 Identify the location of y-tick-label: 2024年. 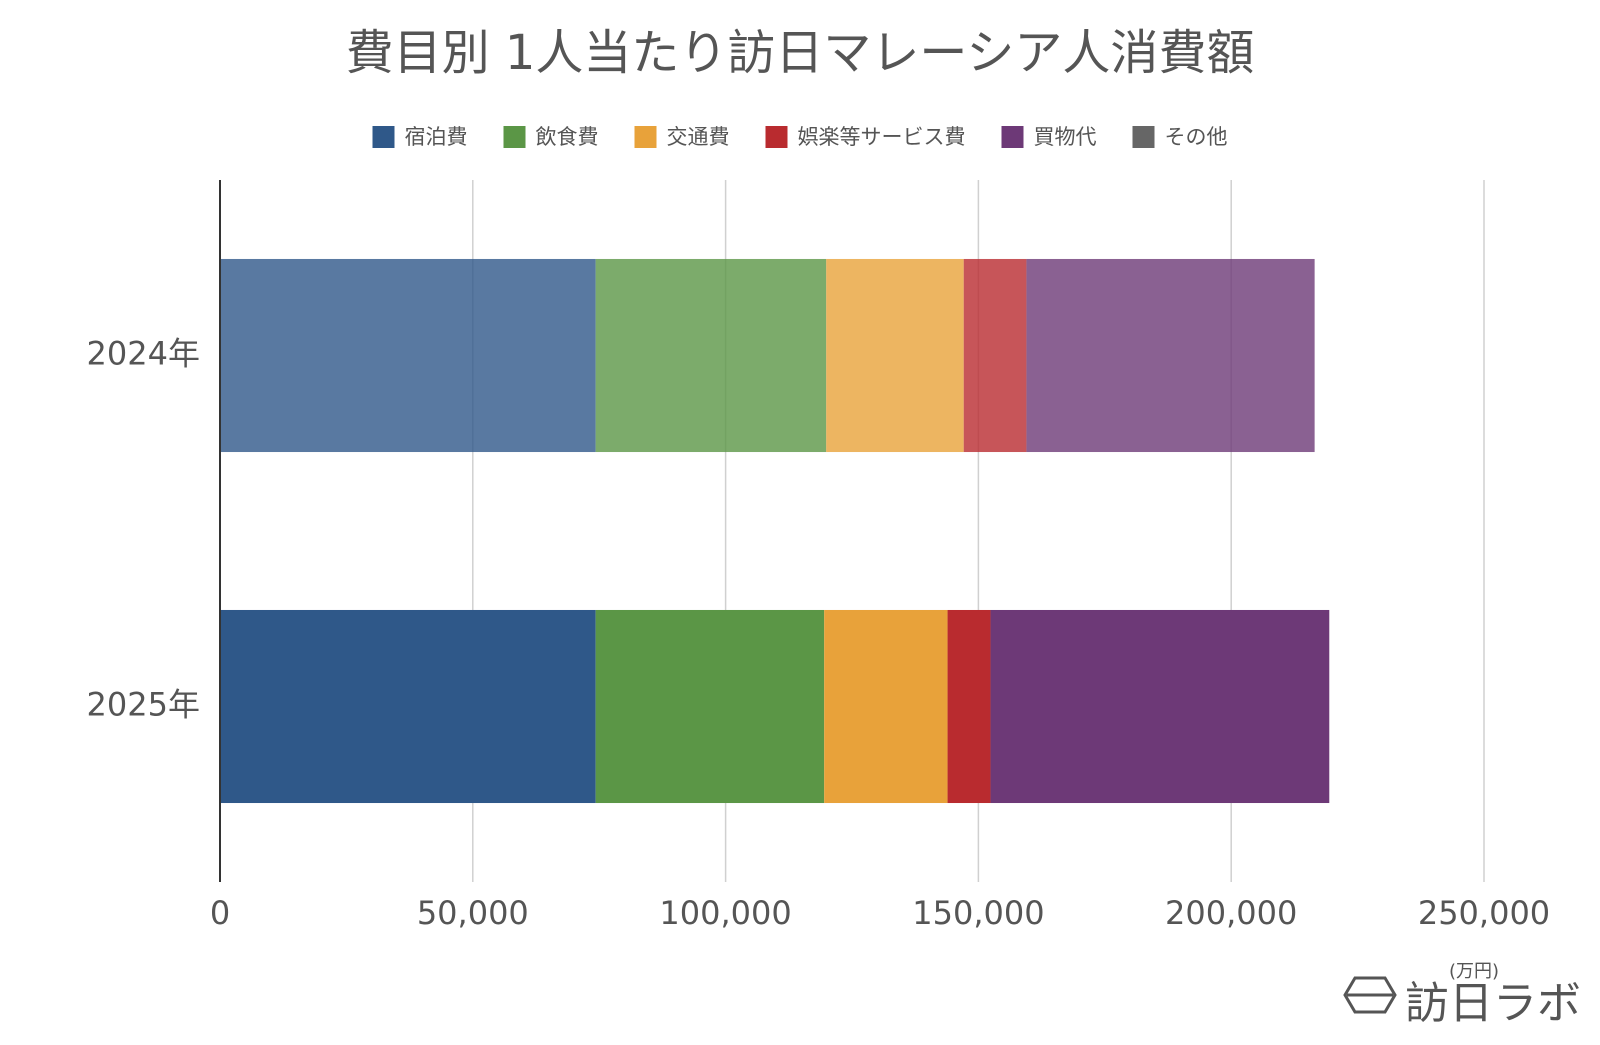
(143, 354).